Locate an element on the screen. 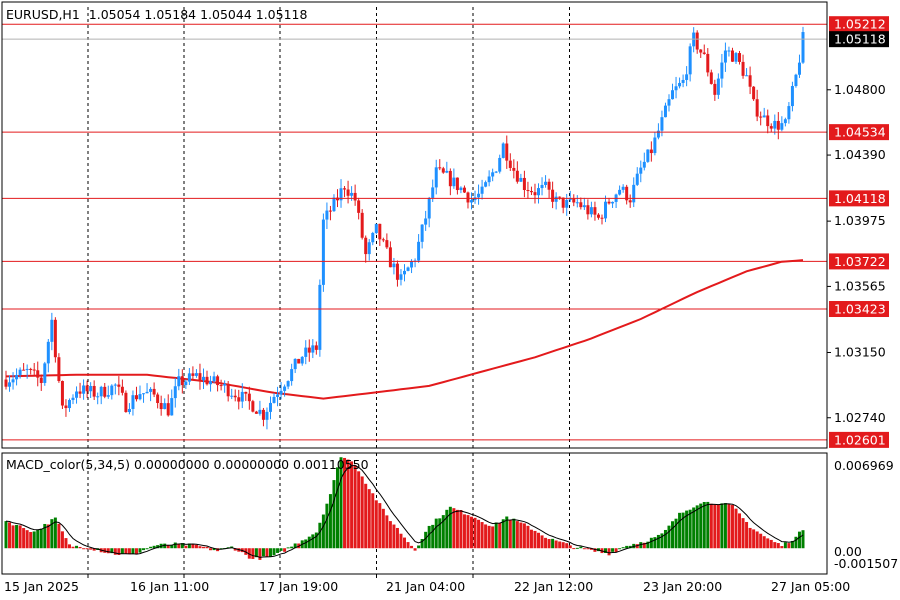 This screenshot has height=600, width=900. macd-axis-label: 0.00 is located at coordinates (848, 551).